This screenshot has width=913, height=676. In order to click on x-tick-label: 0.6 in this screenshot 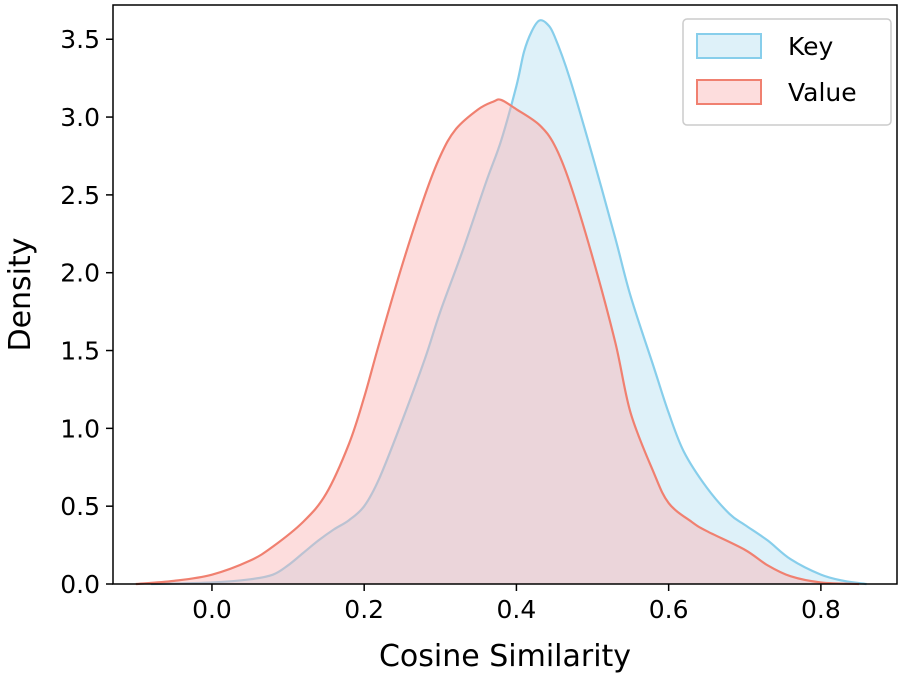, I will do `click(669, 609)`.